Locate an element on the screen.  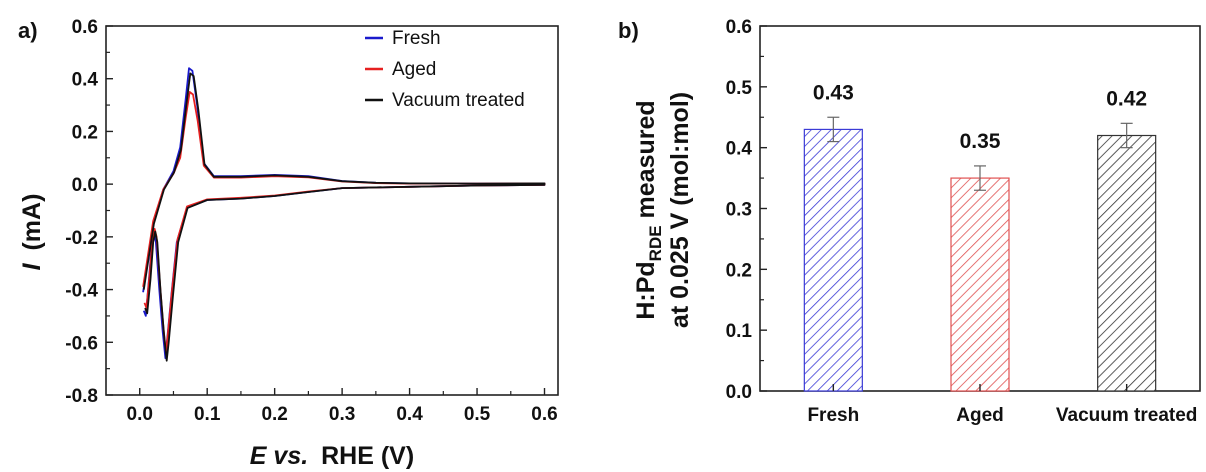
a-y-tick-label: -0.8 is located at coordinates (81, 396).